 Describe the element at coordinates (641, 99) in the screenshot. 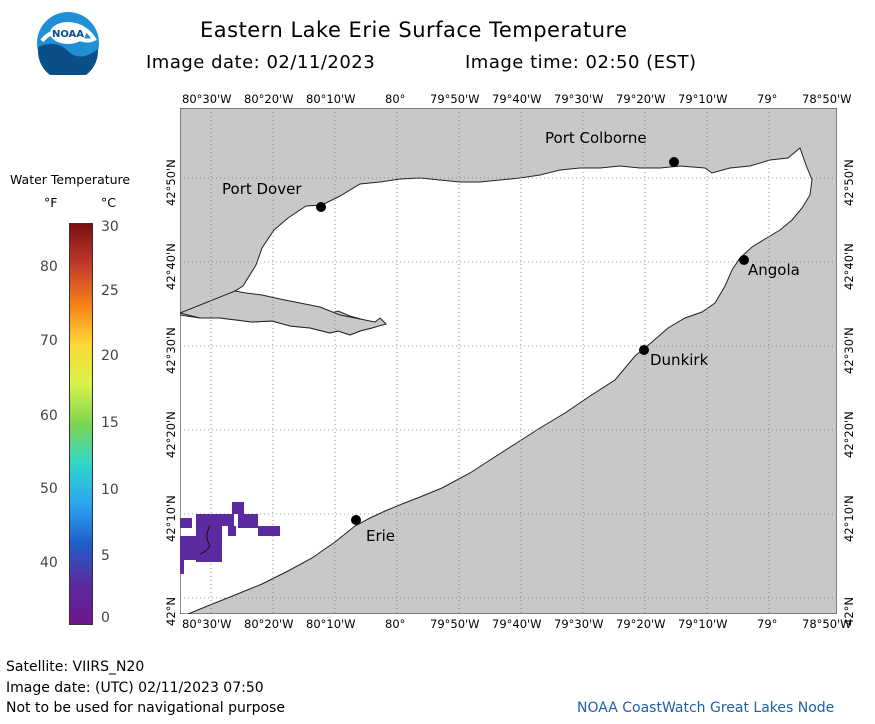

I see `lon-label-top: 79°20'W` at that location.